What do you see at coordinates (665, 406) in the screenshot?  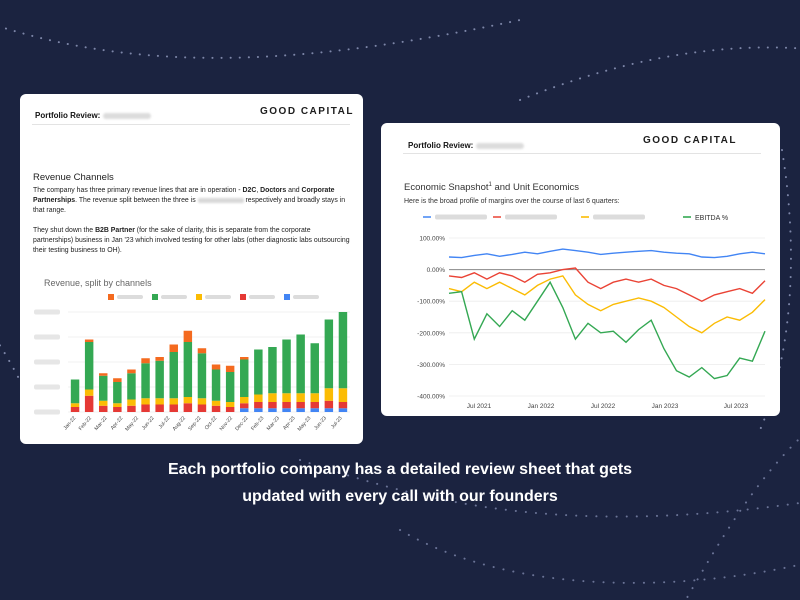 I see `x-tick-label: Jan 2023` at bounding box center [665, 406].